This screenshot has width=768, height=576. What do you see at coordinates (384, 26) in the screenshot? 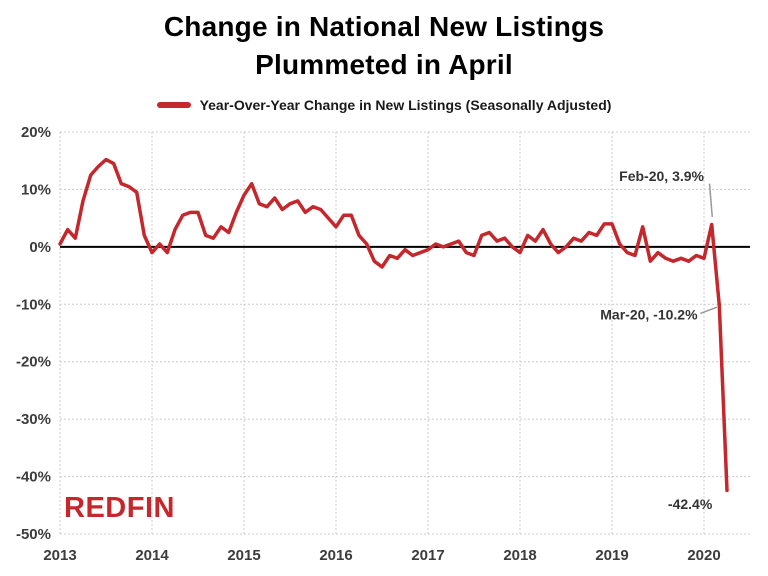
I see `chart-title-line1: Change in National New Listings` at bounding box center [384, 26].